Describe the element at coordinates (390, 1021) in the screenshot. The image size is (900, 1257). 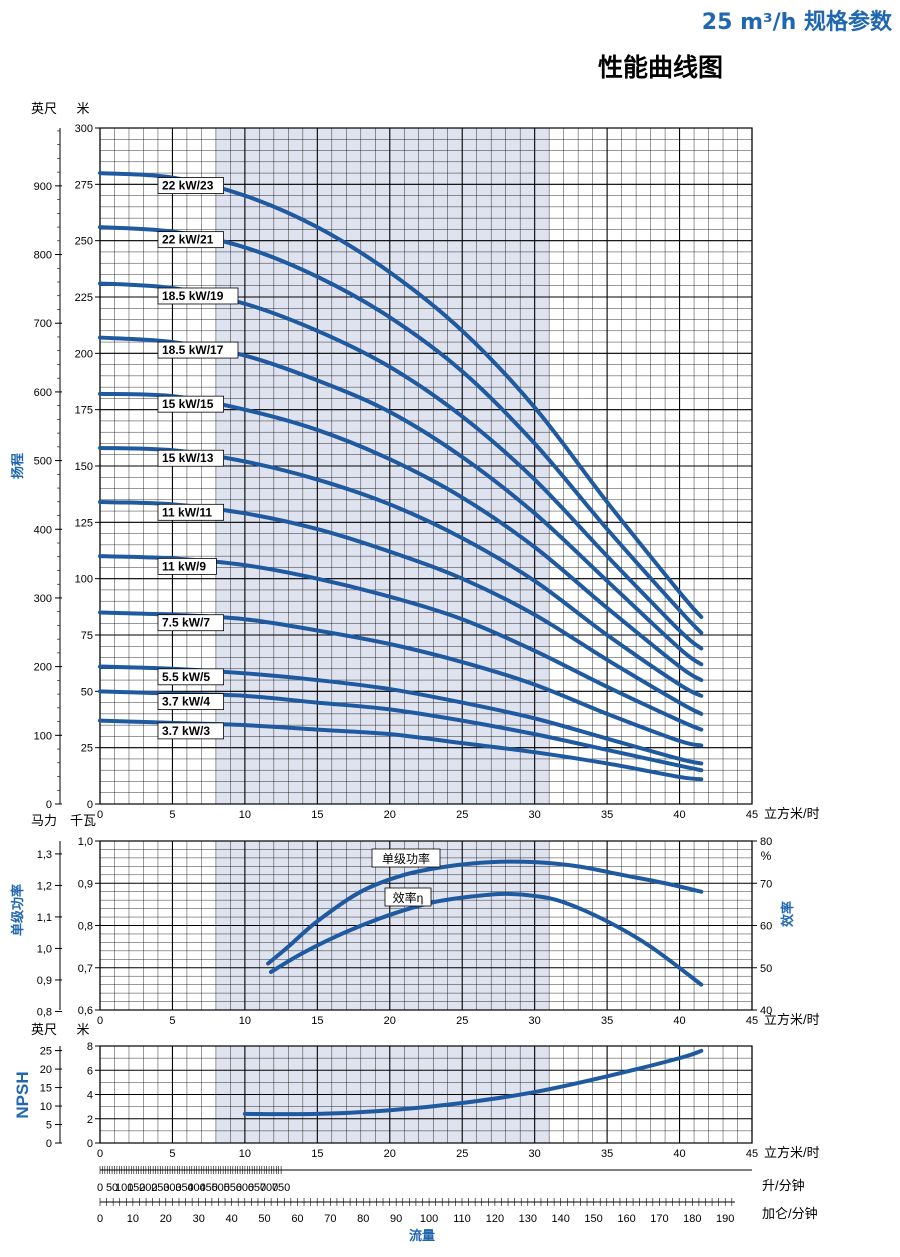
I see `x-tick-label: 20` at that location.